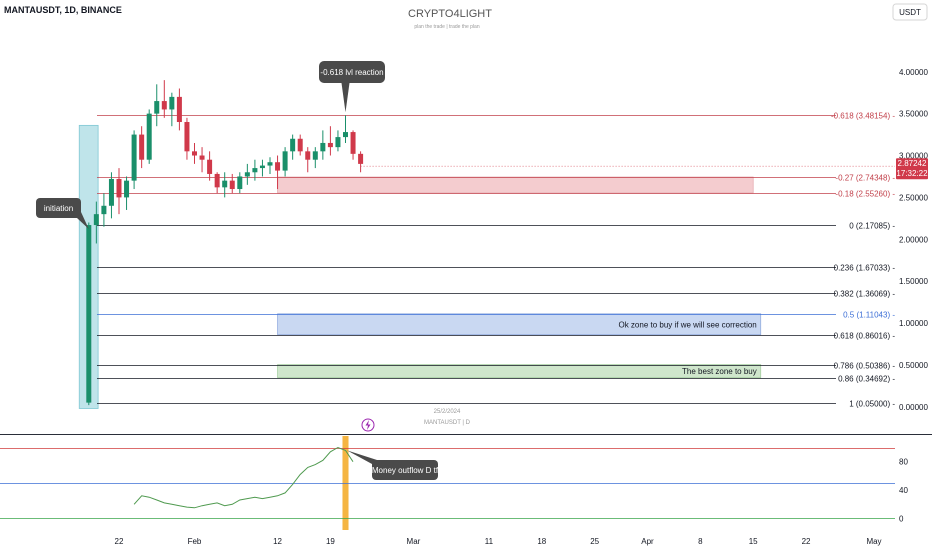 The image size is (932, 550). What do you see at coordinates (913, 281) in the screenshot?
I see `price-tick-label: 1.50000` at bounding box center [913, 281].